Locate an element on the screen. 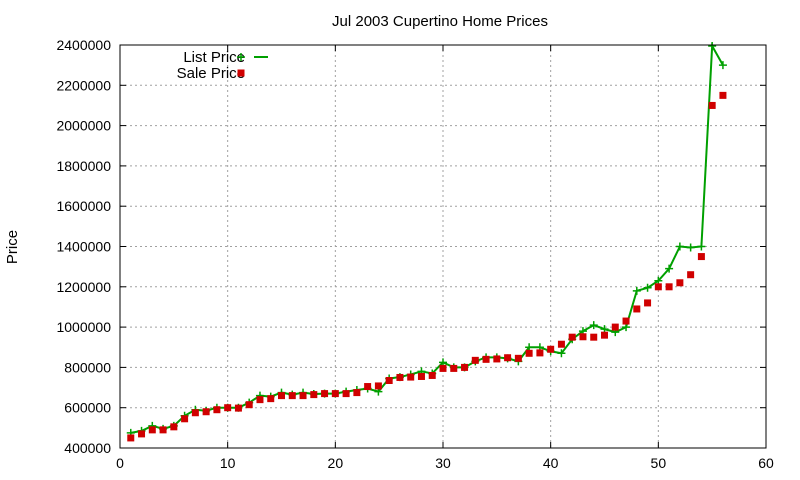  x-tick-label: 10 is located at coordinates (228, 463).